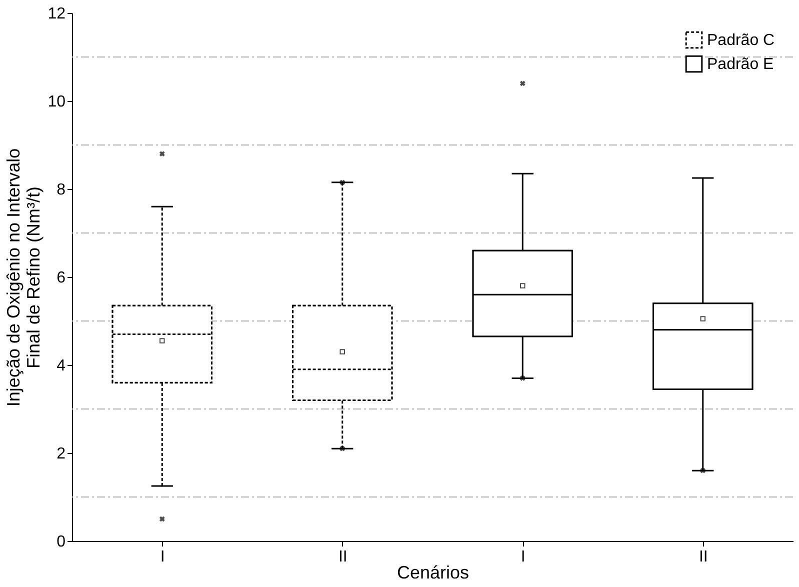 The width and height of the screenshot is (799, 587). I want to click on y-axis-title: Injeção de Oxigênio no Intervalo Final de Refino (Nm³/t), so click(24, 277).